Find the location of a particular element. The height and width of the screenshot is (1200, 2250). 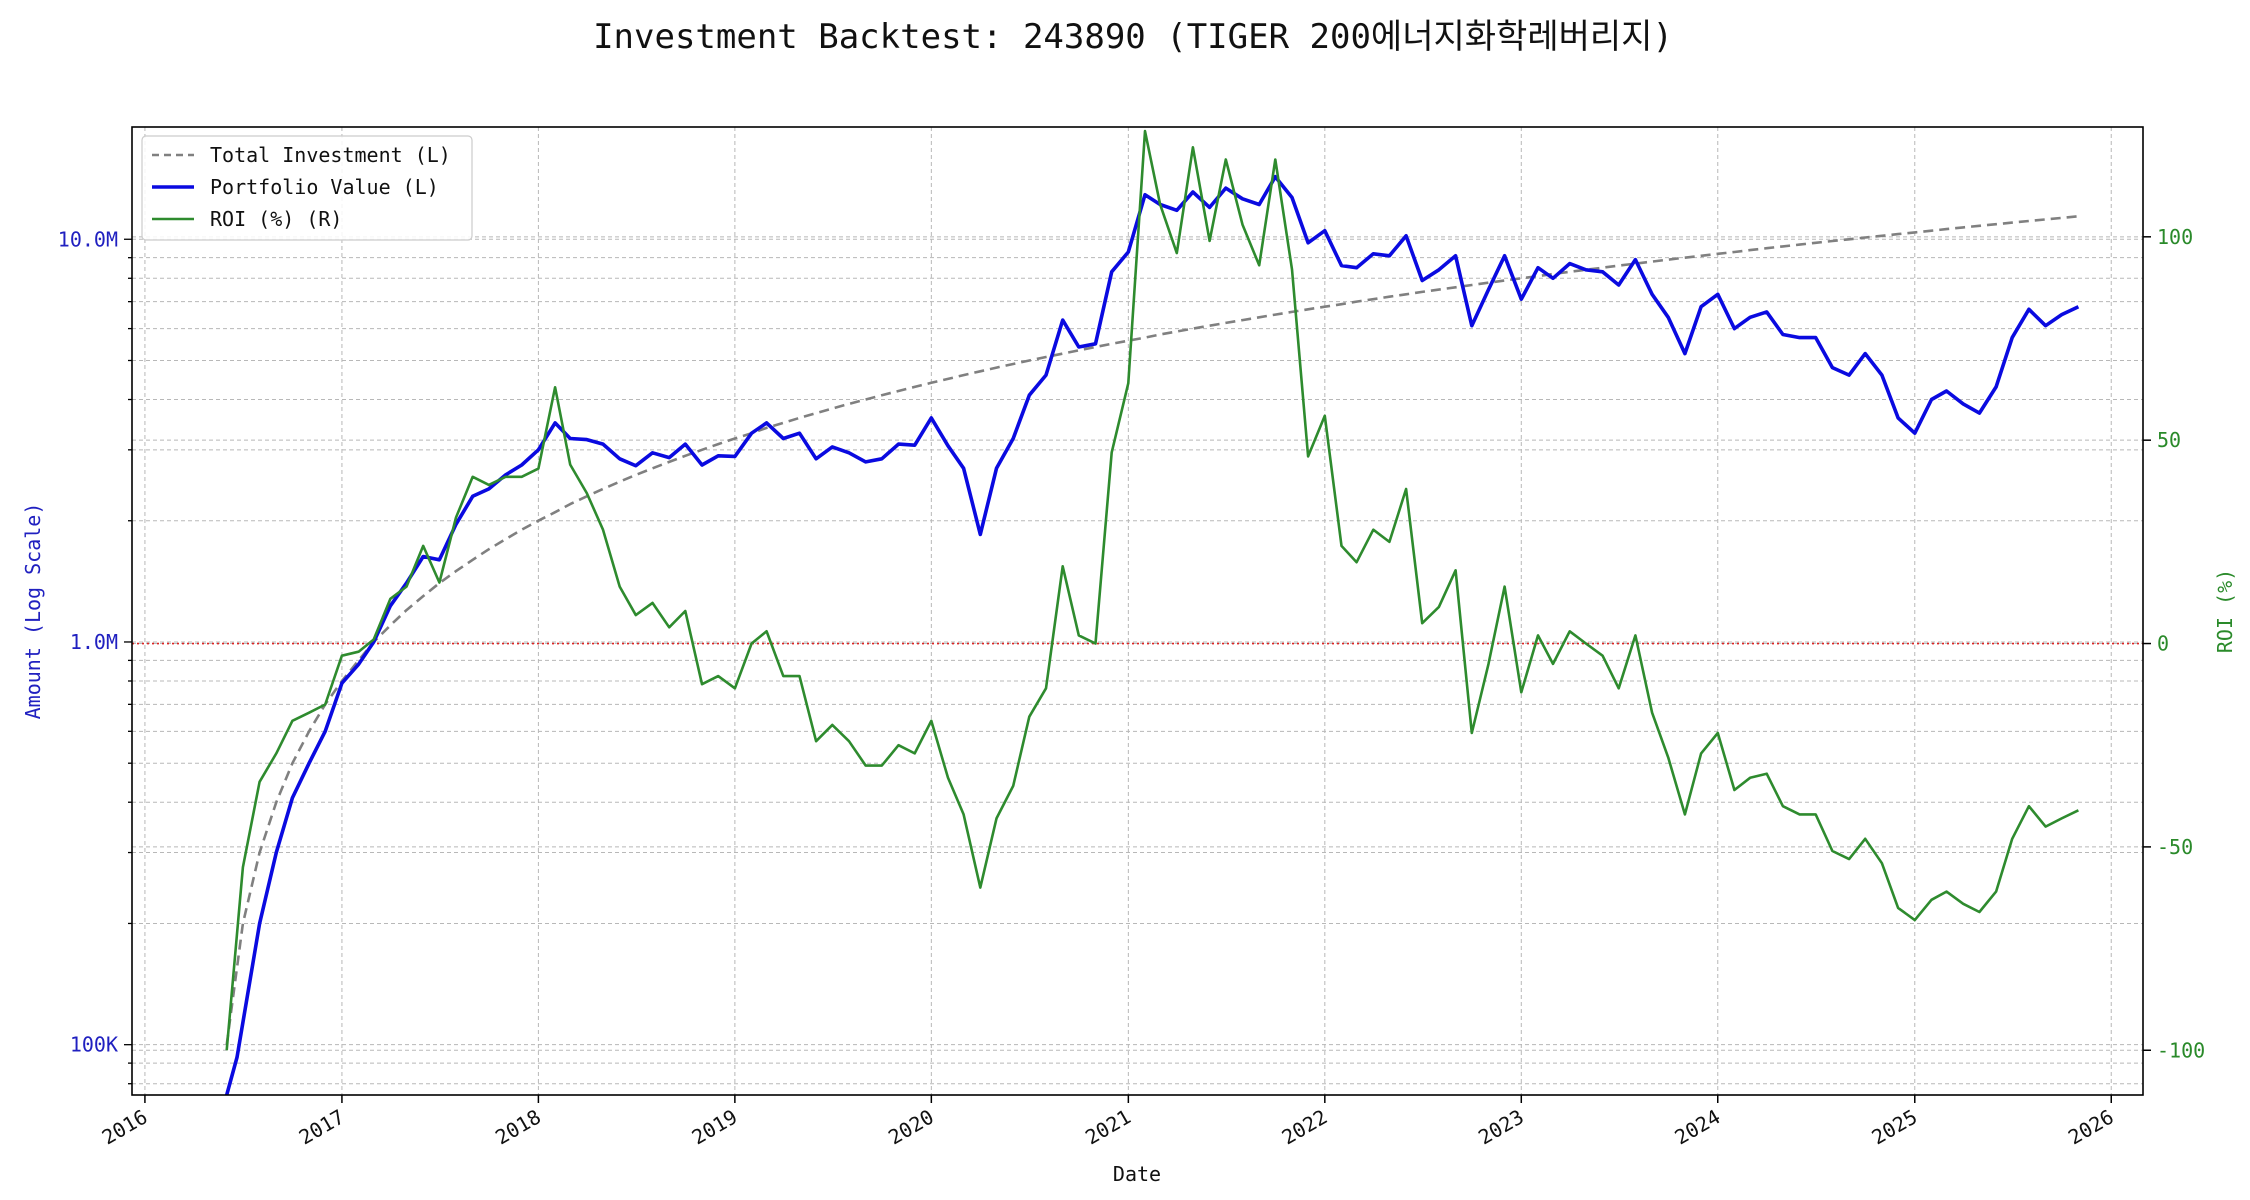

x-tick-label: 2021 is located at coordinates (1108, 1127).